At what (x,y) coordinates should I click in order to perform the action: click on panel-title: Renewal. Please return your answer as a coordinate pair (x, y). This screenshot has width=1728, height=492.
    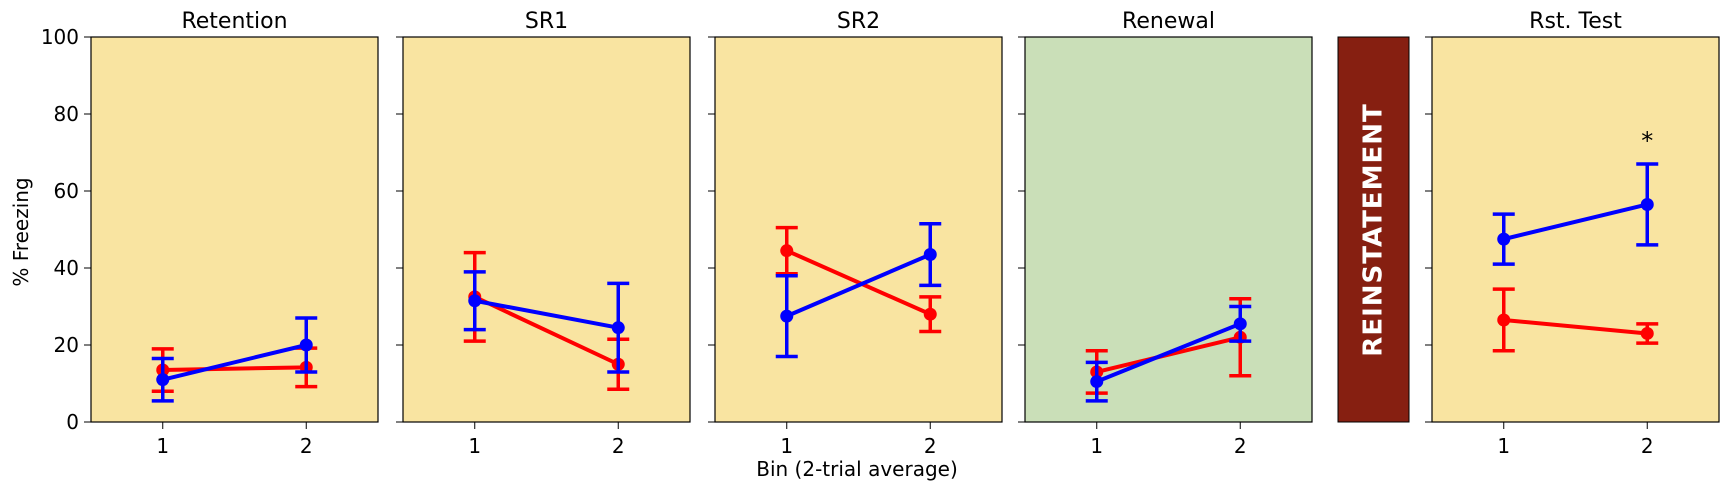
    Looking at the image, I should click on (1168, 21).